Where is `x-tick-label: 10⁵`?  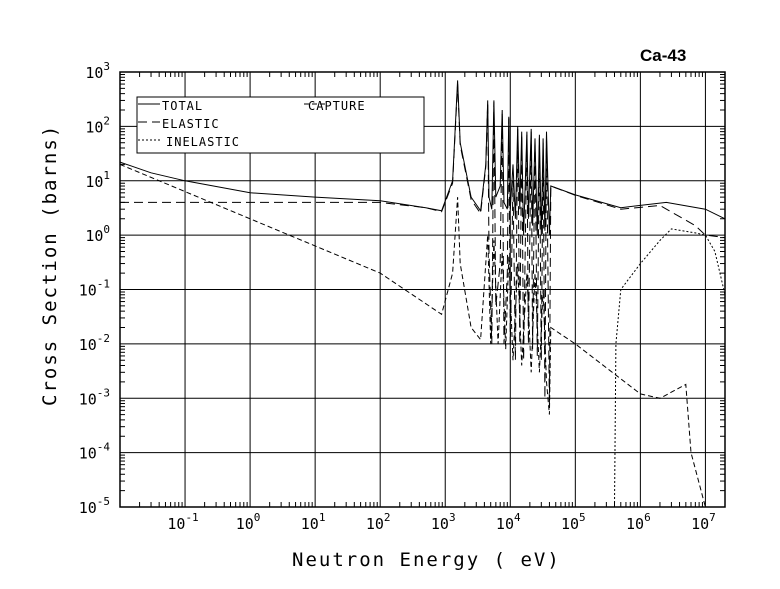 x-tick-label: 10⁵ is located at coordinates (573, 522).